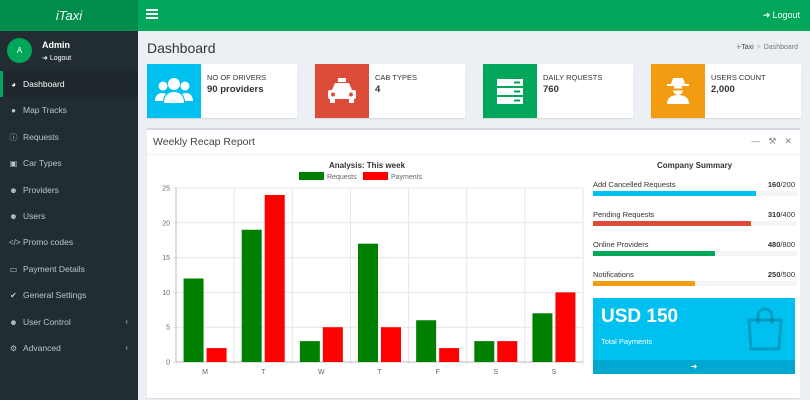 The width and height of the screenshot is (810, 400). Describe the element at coordinates (573, 77) in the screenshot. I see `info-box-label: DAILY RQUESTS` at that location.